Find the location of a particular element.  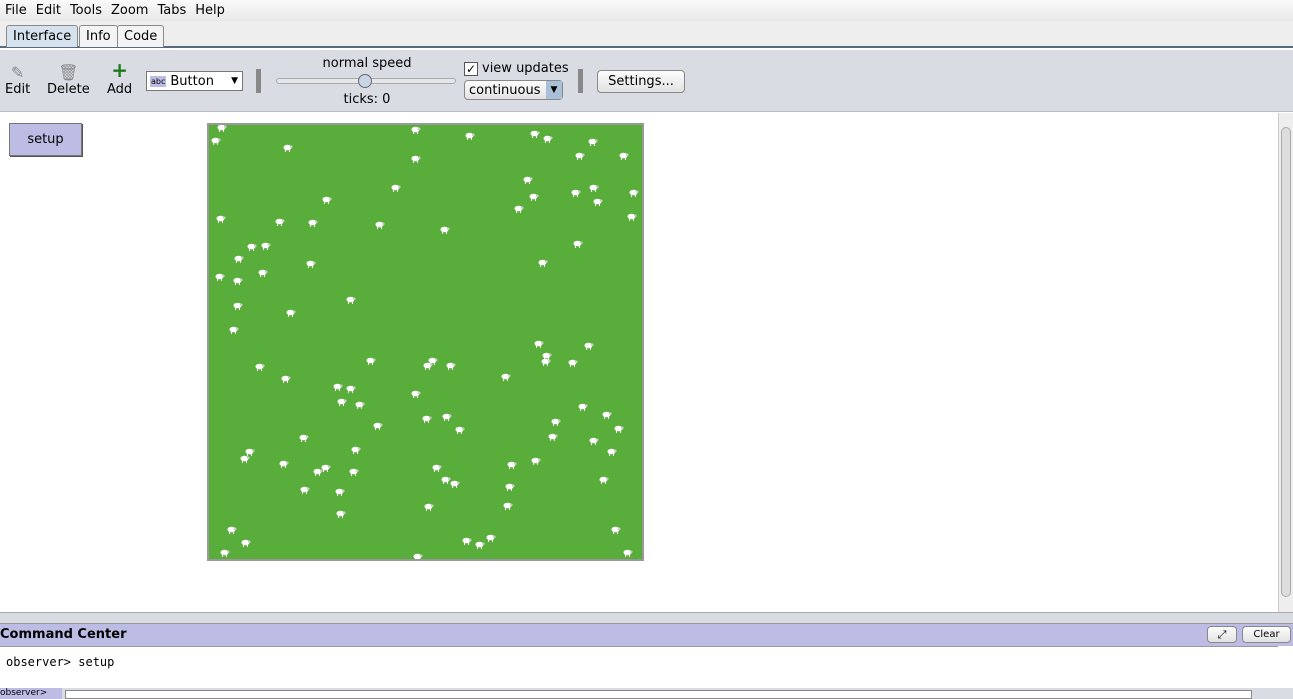

trash-icon: 🗑 is located at coordinates (68, 72).